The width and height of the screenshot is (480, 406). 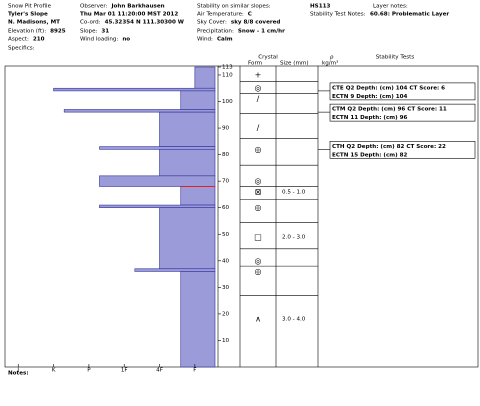 What do you see at coordinates (21, 49) in the screenshot?
I see `field-label: Specifics:` at bounding box center [21, 49].